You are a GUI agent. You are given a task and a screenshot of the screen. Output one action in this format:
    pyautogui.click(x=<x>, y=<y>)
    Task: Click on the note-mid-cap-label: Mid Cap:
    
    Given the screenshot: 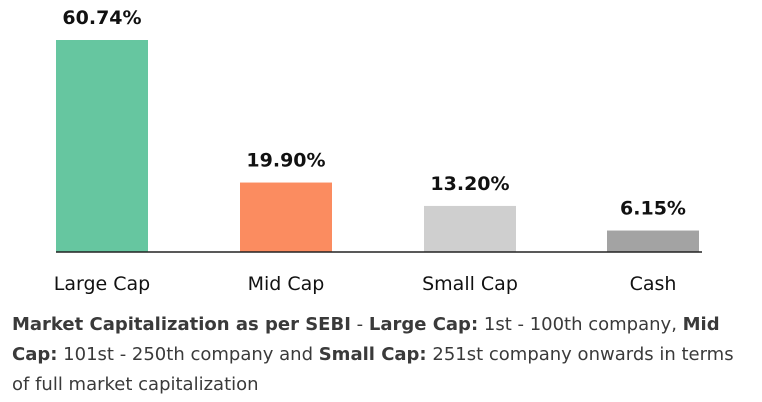 What is the action you would take?
    pyautogui.click(x=366, y=339)
    